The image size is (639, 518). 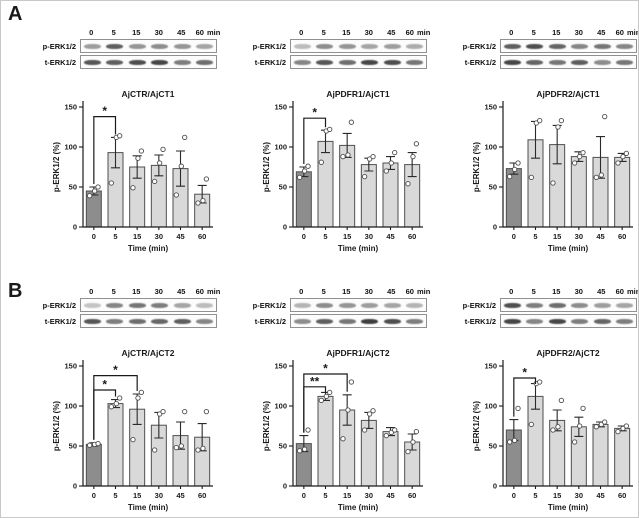 What do you see at coordinates (578, 291) in the screenshot?
I see `blot-time-label: 30` at bounding box center [578, 291].